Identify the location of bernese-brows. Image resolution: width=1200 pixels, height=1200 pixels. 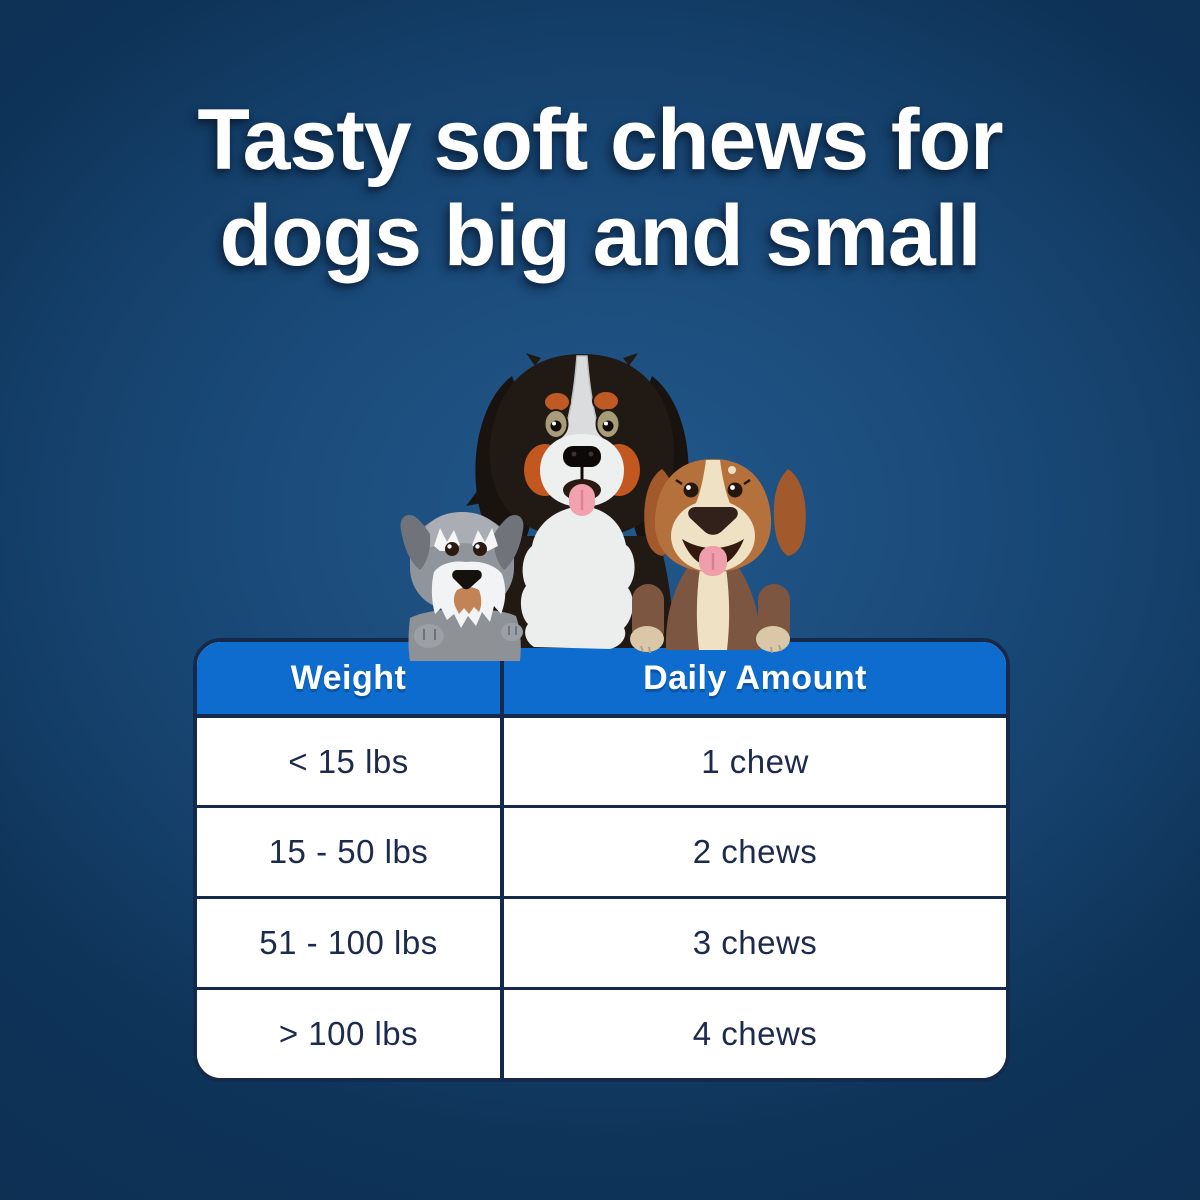
(581, 401).